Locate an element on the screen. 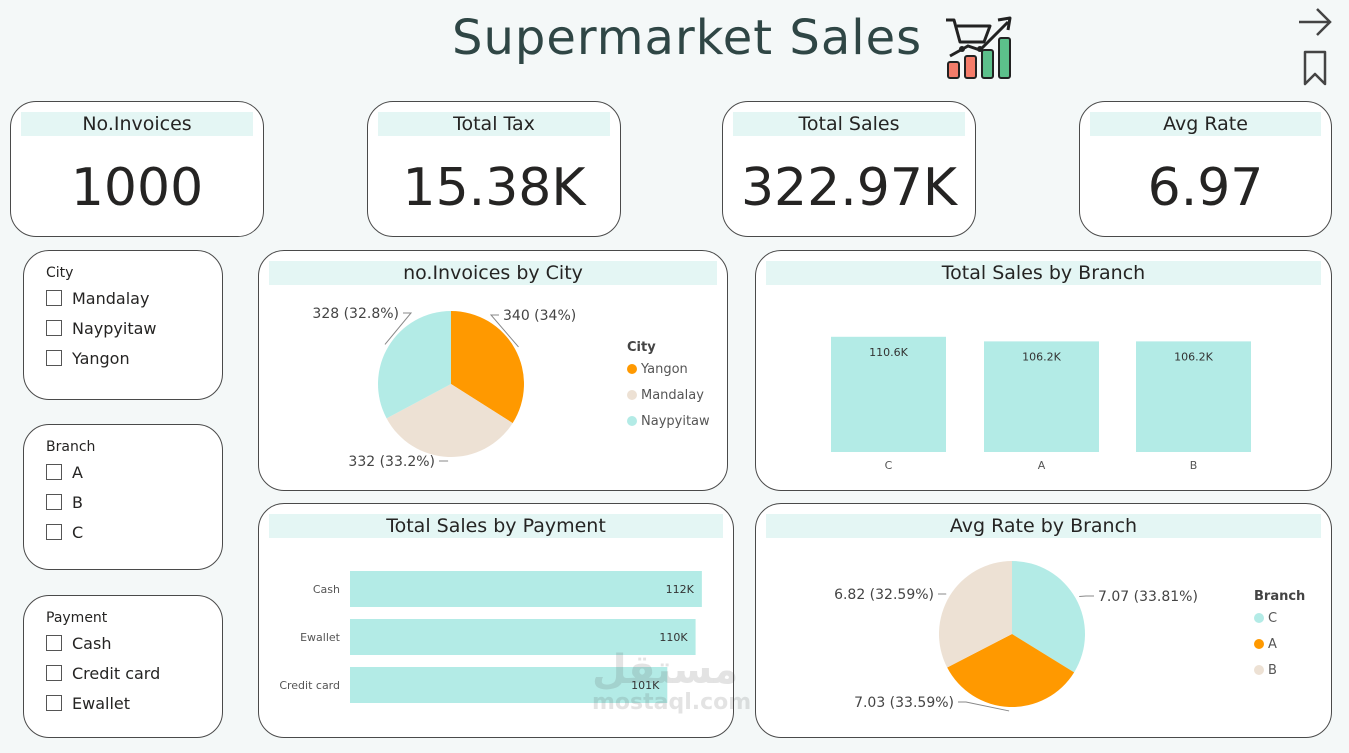  legend-entry-b: B is located at coordinates (1272, 670).